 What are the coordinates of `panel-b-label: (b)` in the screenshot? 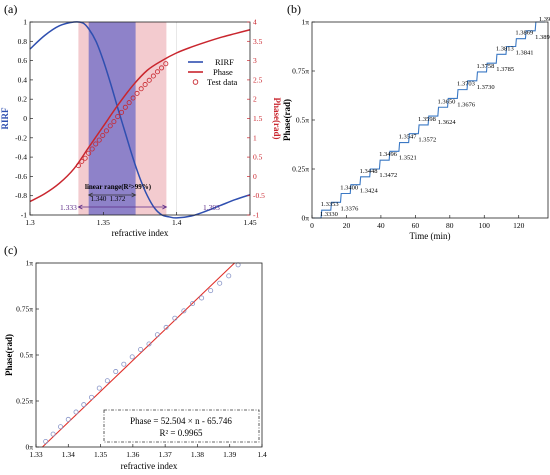 It's located at (294, 9).